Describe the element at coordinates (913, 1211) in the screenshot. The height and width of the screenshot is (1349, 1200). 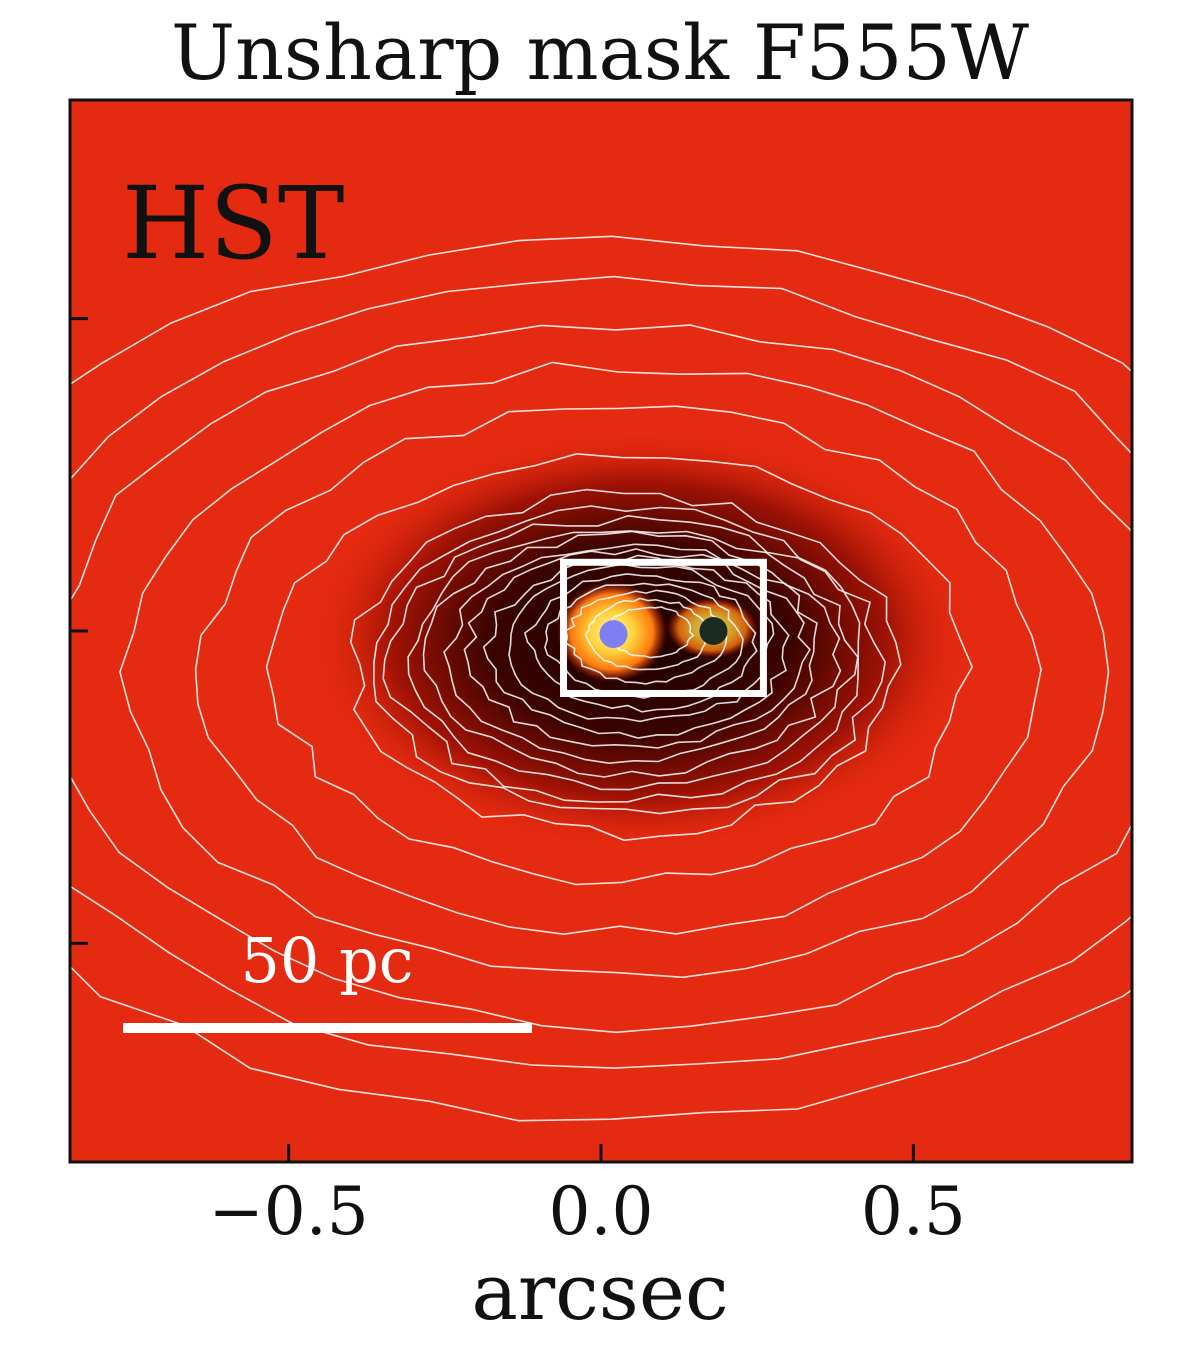
I see `x-tick-label: 0.5` at that location.